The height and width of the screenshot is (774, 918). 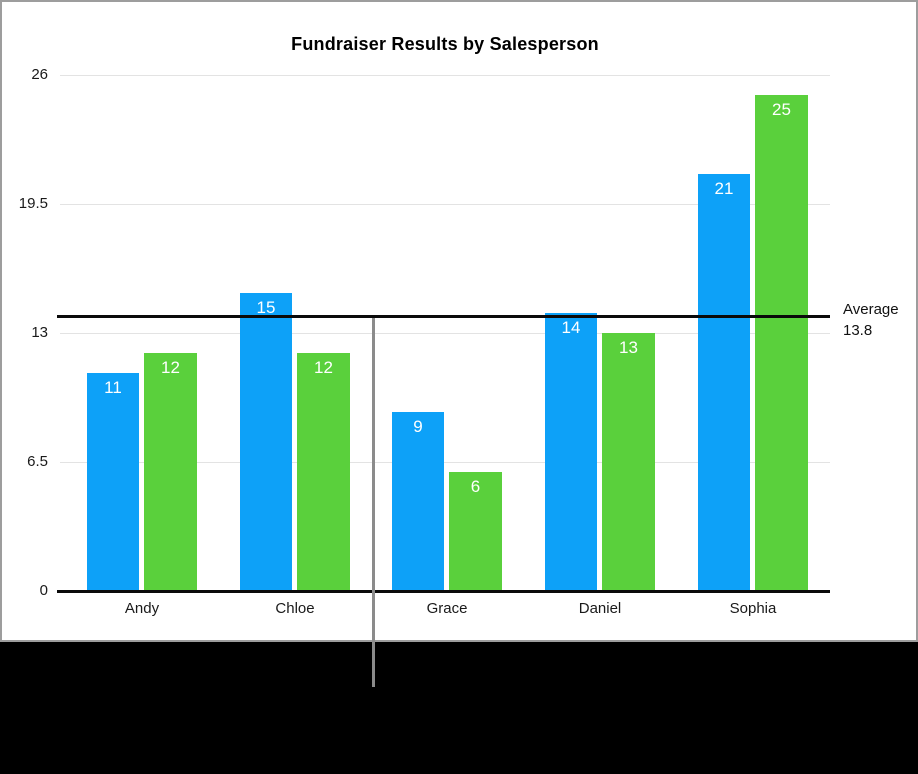 I want to click on bar-value-label: 6, so click(x=475, y=486).